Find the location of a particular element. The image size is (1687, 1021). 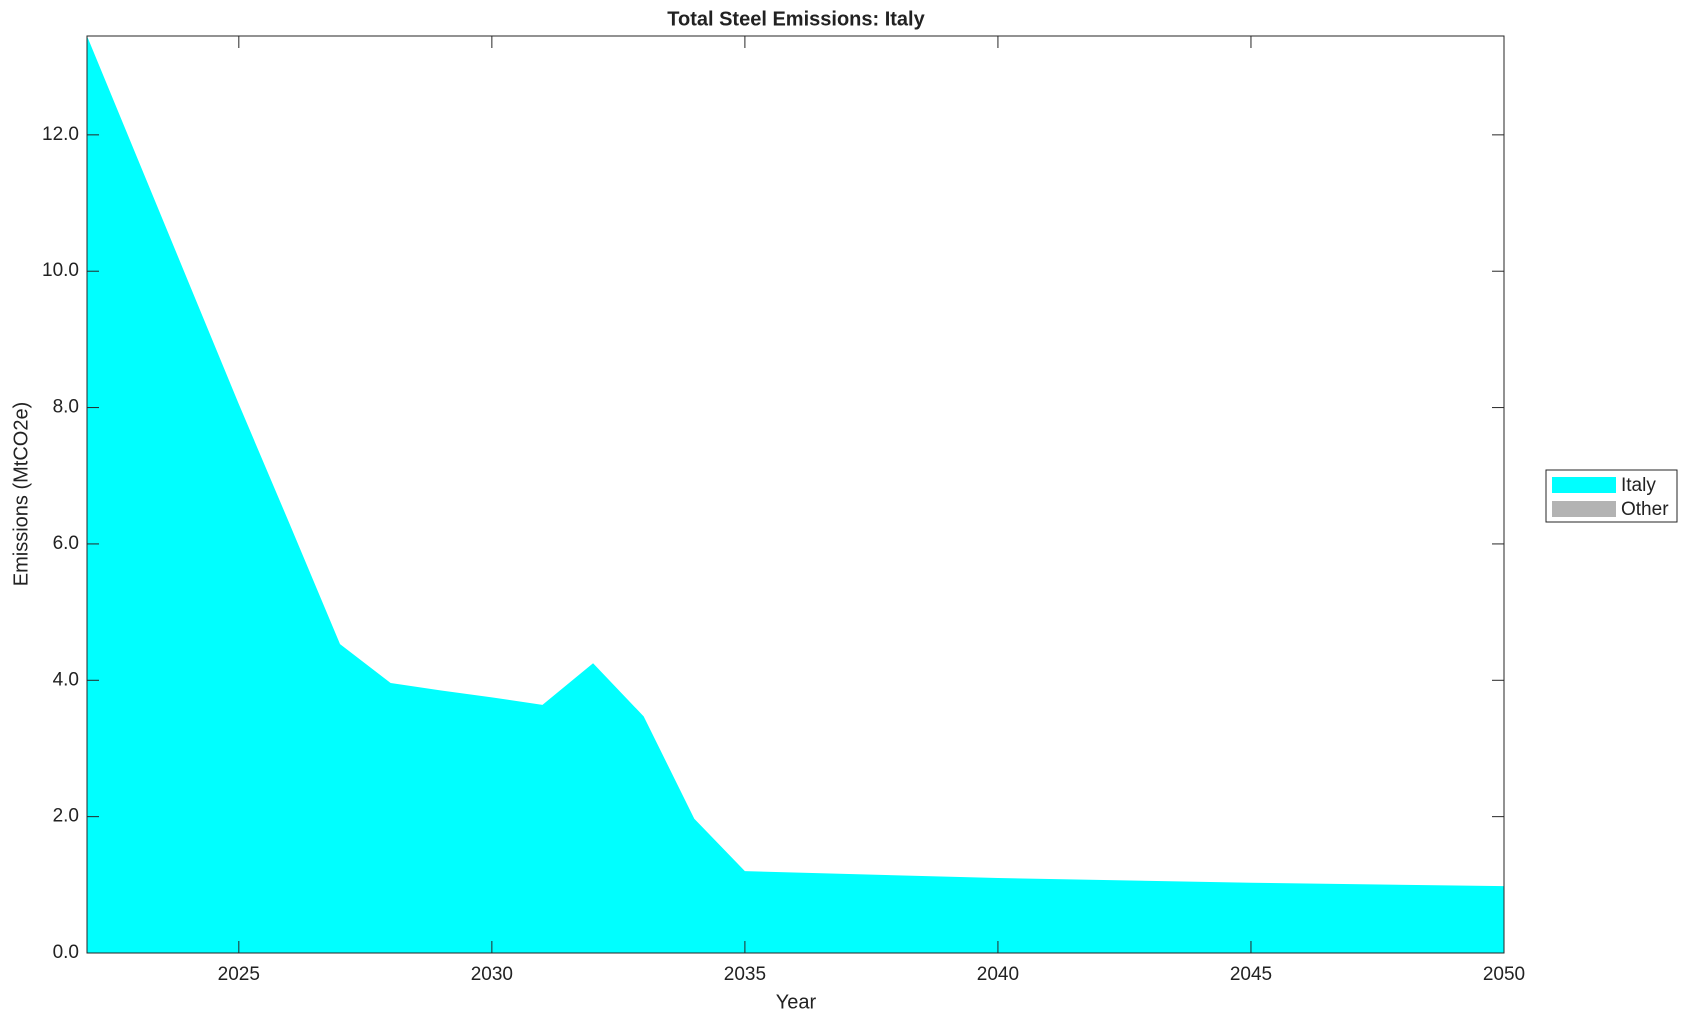

legend-label: Other is located at coordinates (1645, 509).